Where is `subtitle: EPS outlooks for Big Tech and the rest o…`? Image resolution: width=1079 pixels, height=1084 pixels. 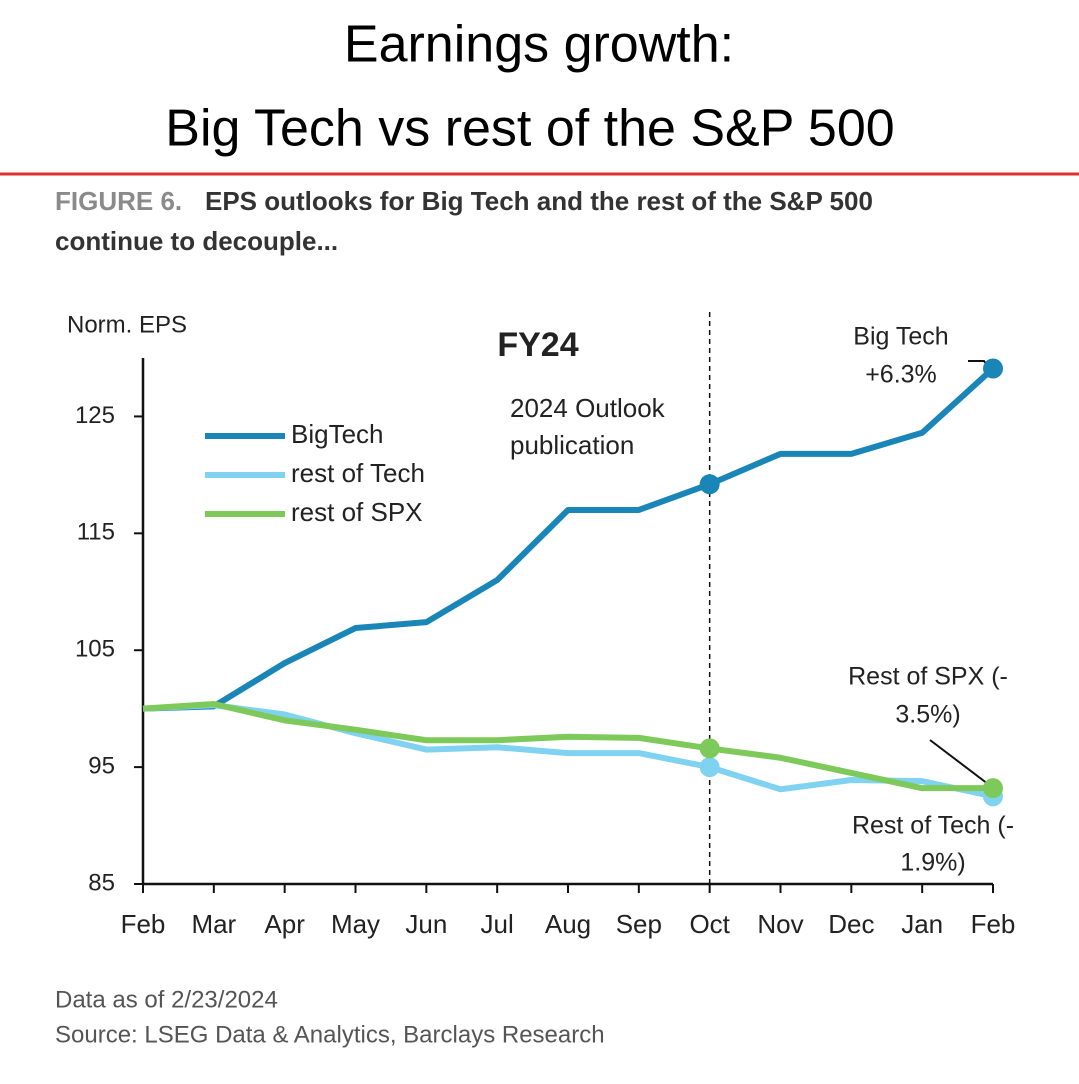
subtitle: EPS outlooks for Big Tech and the rest o… is located at coordinates (539, 201).